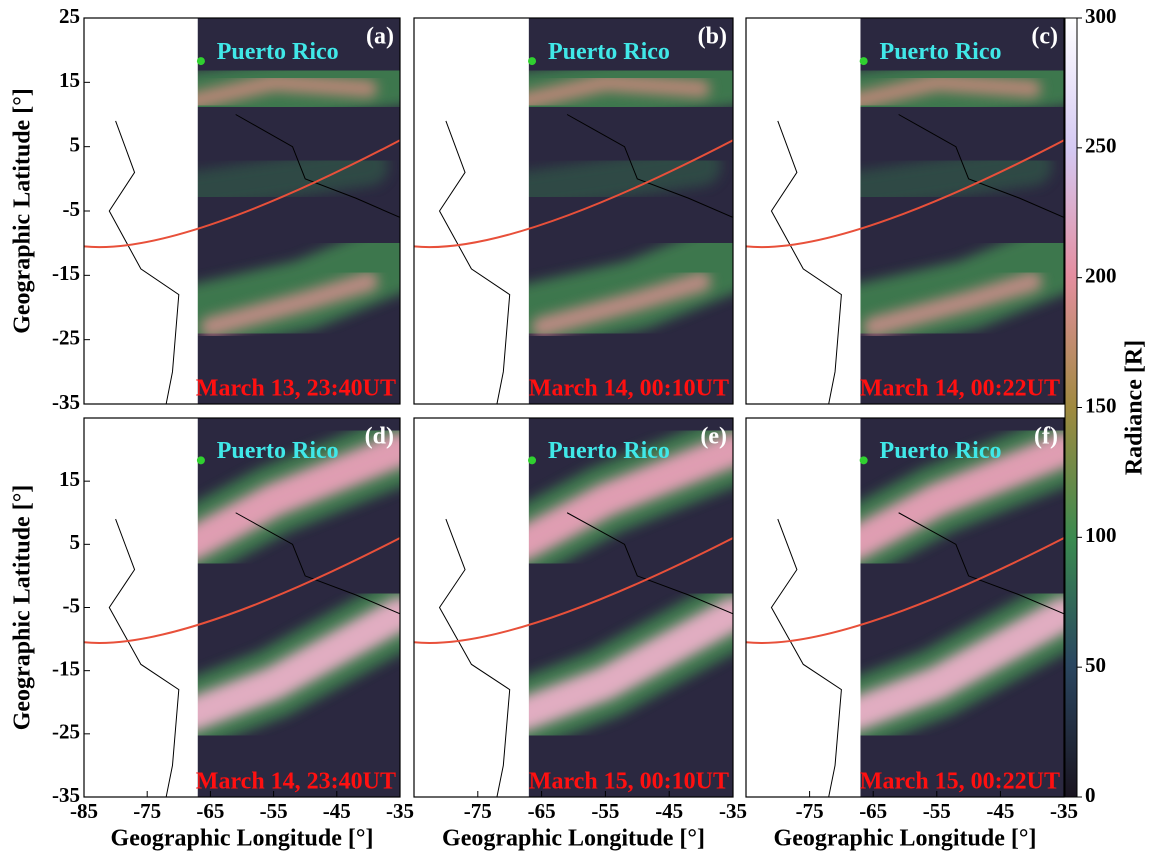 The height and width of the screenshot is (856, 1151). Describe the element at coordinates (960, 389) in the screenshot. I see `timestamp: March 14, 00:22UT` at that location.